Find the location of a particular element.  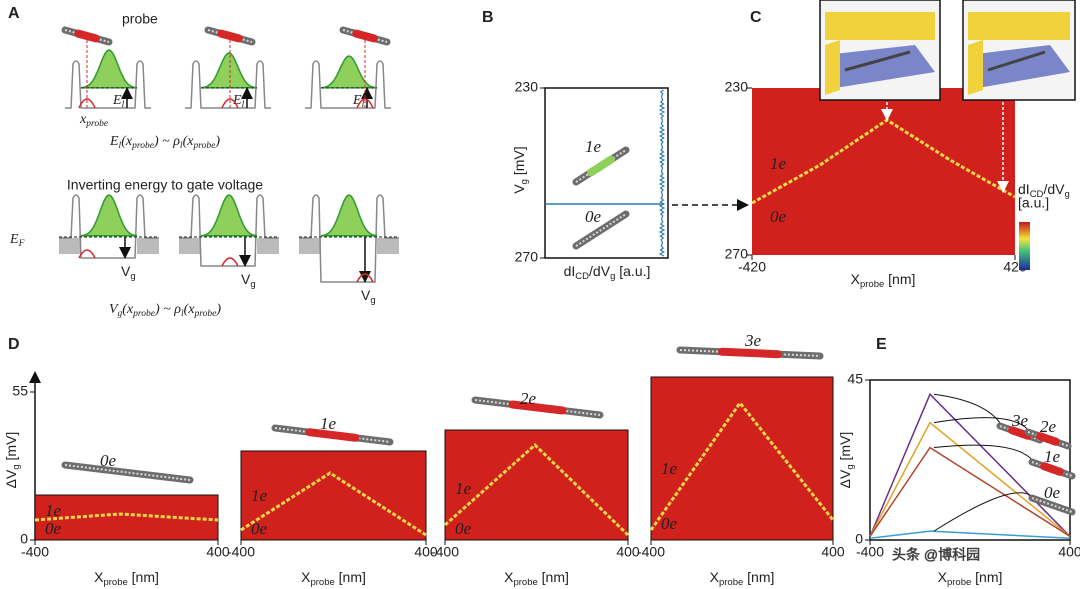

y-axis-label: Vg [mV] is located at coordinates (520, 169).